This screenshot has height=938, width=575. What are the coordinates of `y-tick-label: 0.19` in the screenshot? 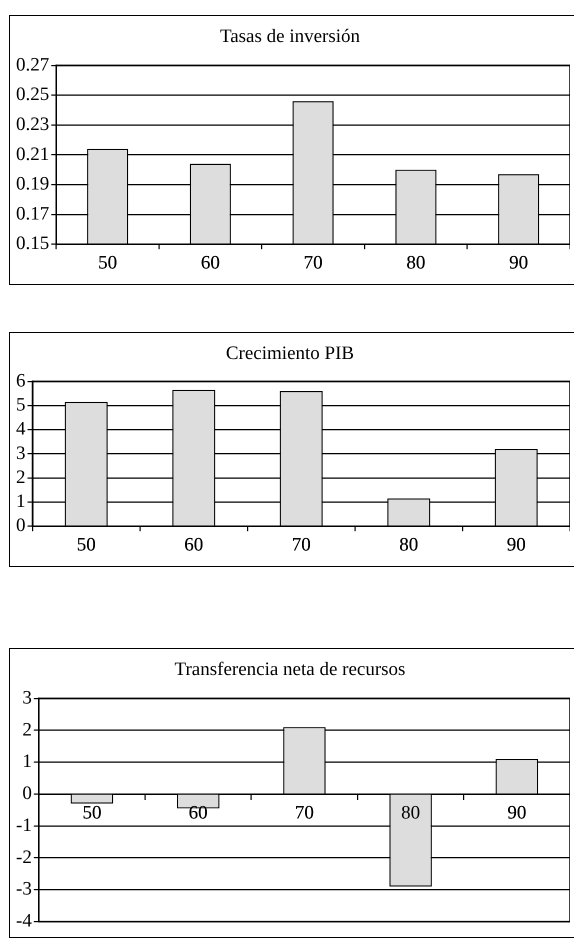 It's located at (33, 184).